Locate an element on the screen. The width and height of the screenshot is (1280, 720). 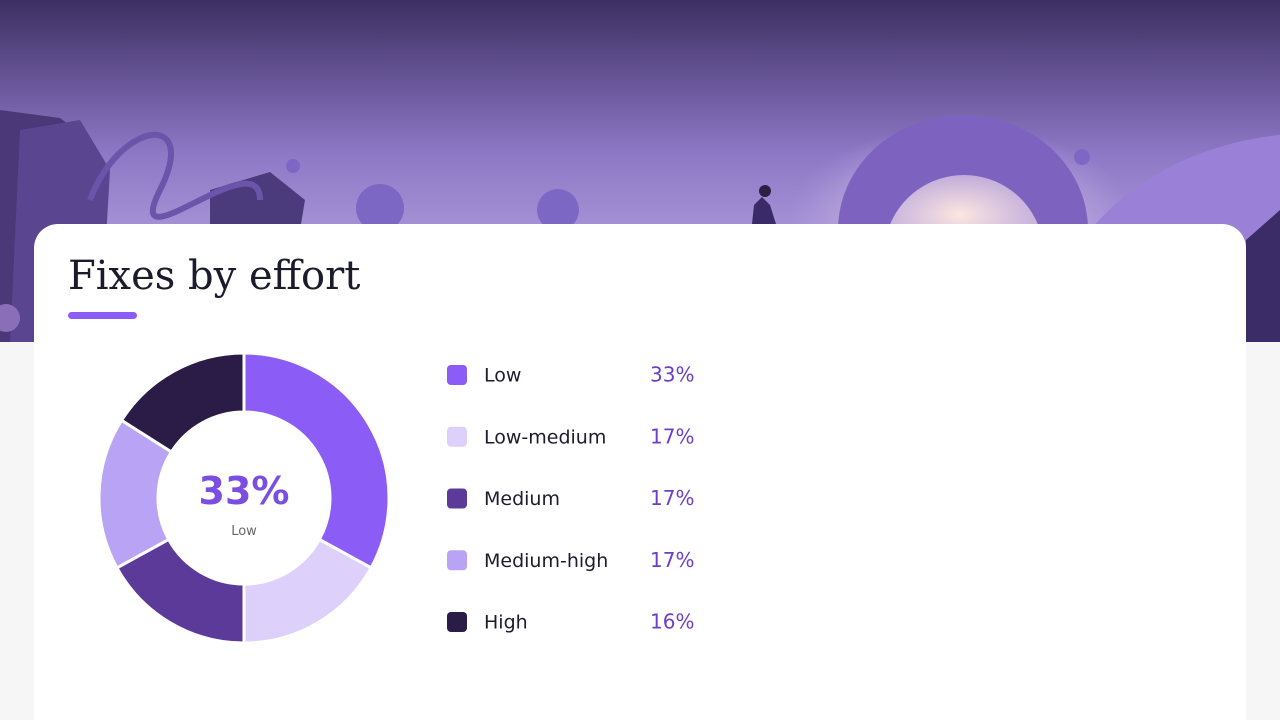
legend-value: 16% is located at coordinates (672, 622).